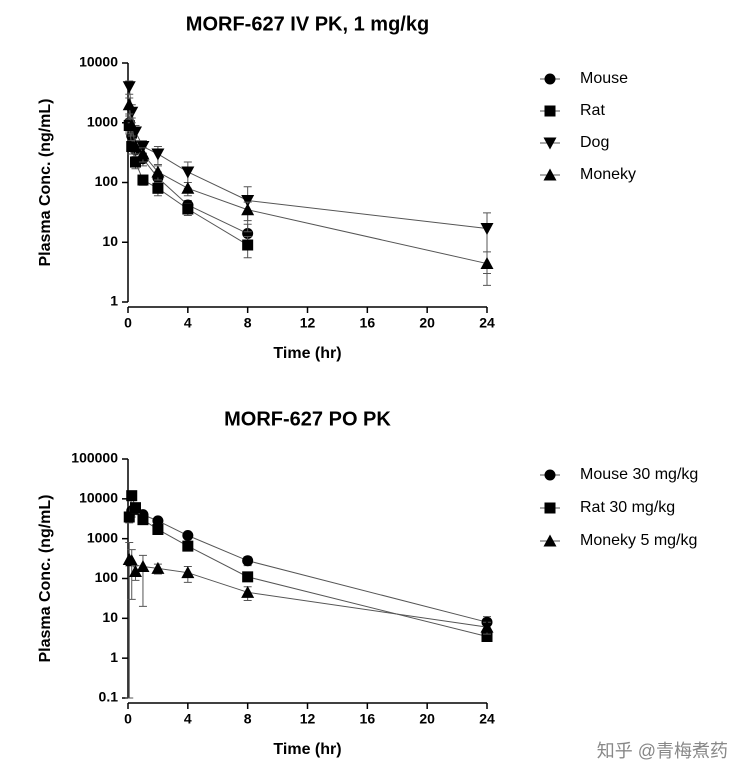 The height and width of the screenshot is (781, 742). I want to click on error-bar, so click(129, 620).